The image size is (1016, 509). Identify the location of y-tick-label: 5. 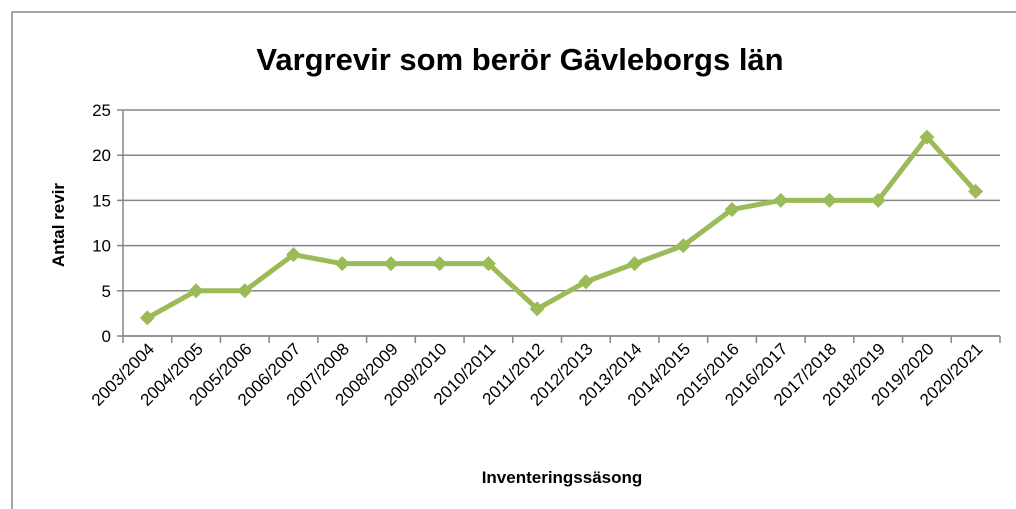
(106, 291).